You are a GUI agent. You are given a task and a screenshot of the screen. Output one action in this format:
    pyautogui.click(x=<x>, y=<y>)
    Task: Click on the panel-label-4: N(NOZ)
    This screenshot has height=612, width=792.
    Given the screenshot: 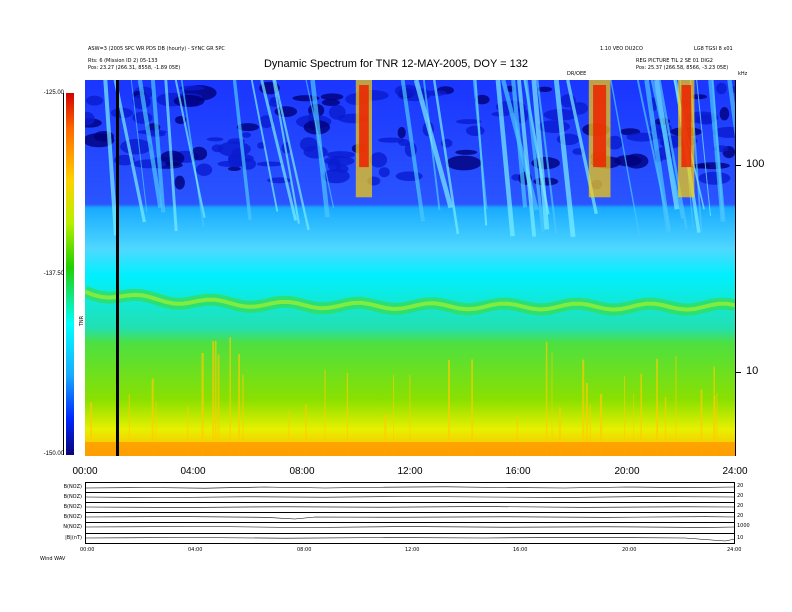 What is the action you would take?
    pyautogui.click(x=72, y=527)
    